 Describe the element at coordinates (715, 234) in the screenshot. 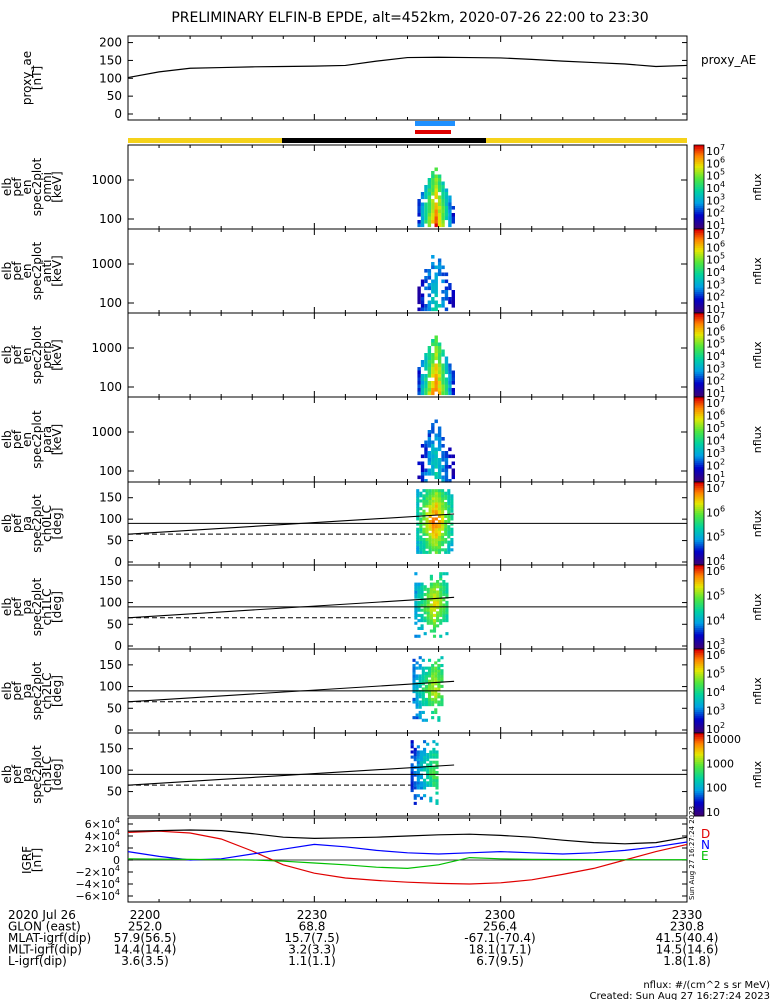

I see `en-spec2plot-anti-colorbar-tick: 107` at that location.